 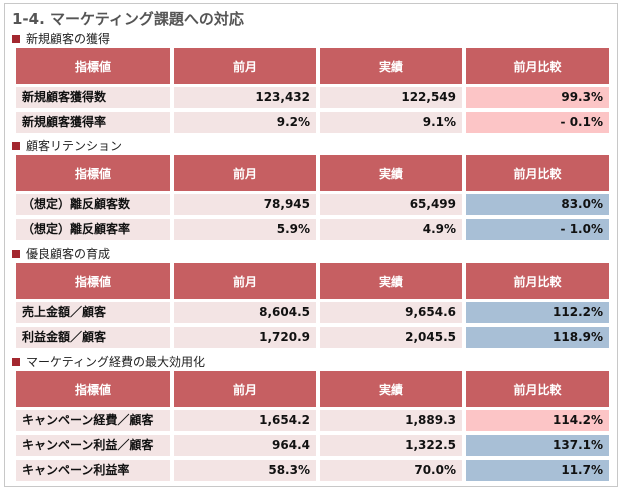 I want to click on section-title: 優良顧客の育成, so click(x=61, y=254).